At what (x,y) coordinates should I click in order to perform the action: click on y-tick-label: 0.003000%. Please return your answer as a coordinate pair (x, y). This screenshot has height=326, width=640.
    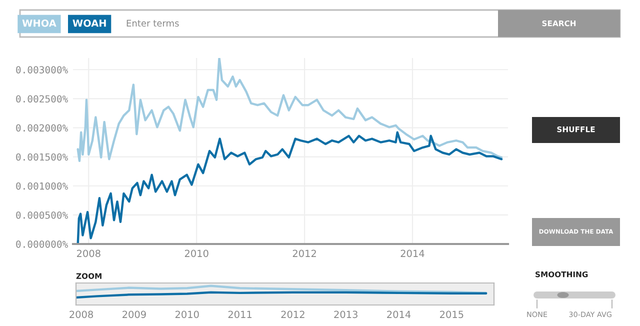
    Looking at the image, I should click on (42, 70).